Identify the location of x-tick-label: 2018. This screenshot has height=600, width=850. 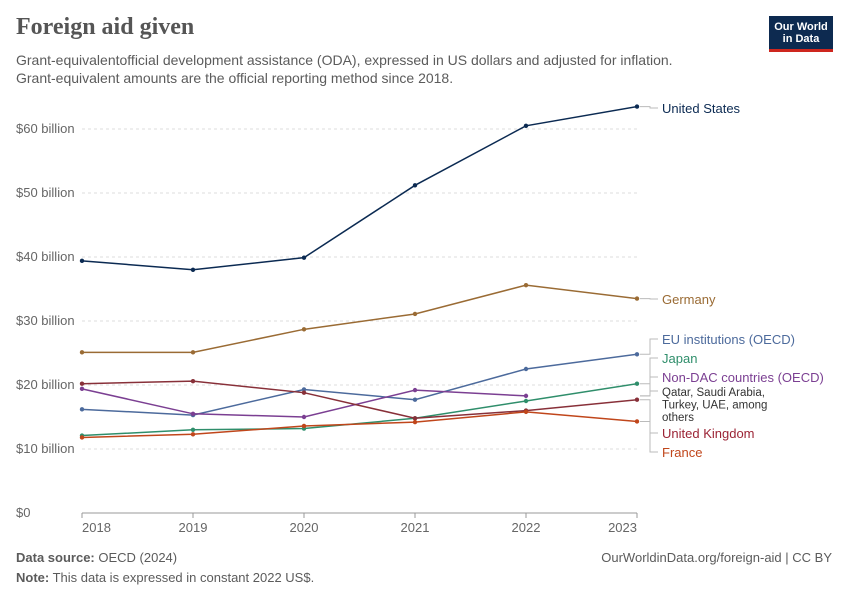
(96, 527).